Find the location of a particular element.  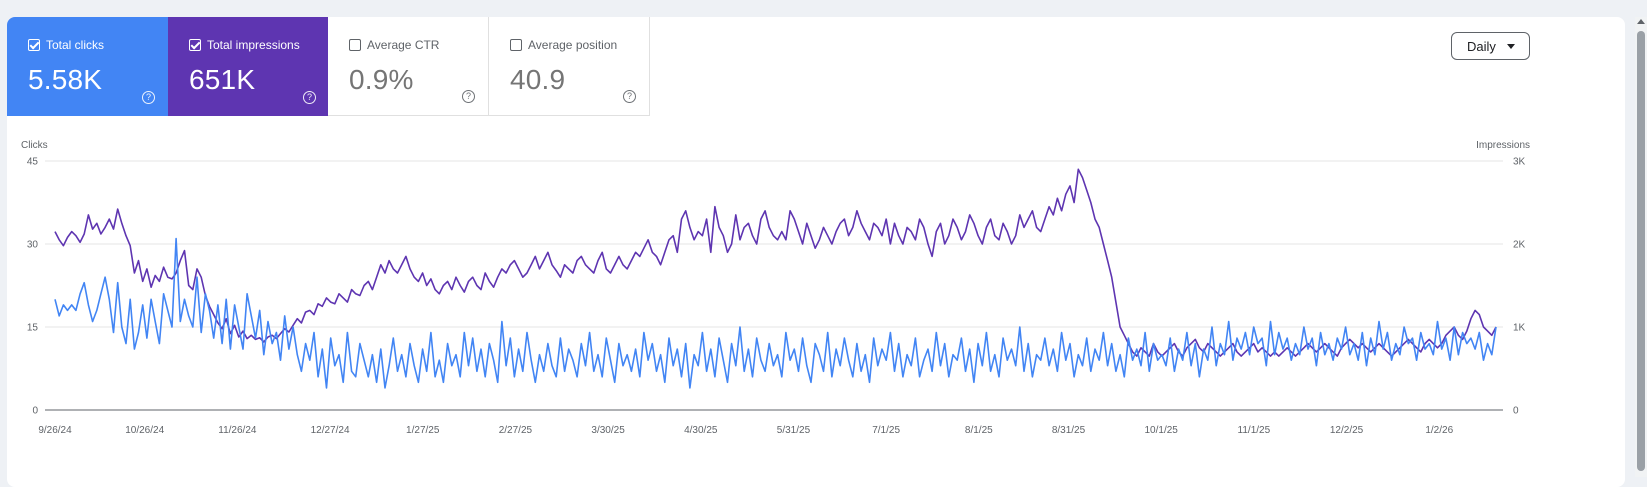

metric-total-clicks: Total clicks 5.58K ? is located at coordinates (87, 66).